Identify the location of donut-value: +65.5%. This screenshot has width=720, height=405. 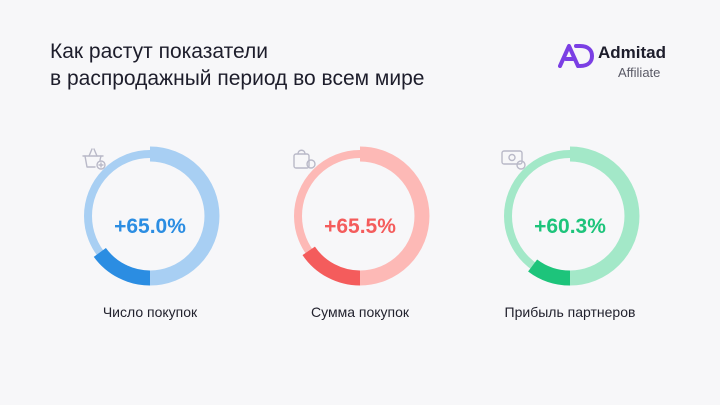
(360, 226).